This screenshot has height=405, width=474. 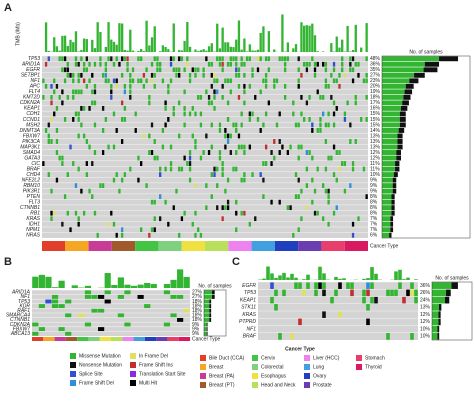 I want to click on legend-label: Cervix, so click(x=268, y=358).